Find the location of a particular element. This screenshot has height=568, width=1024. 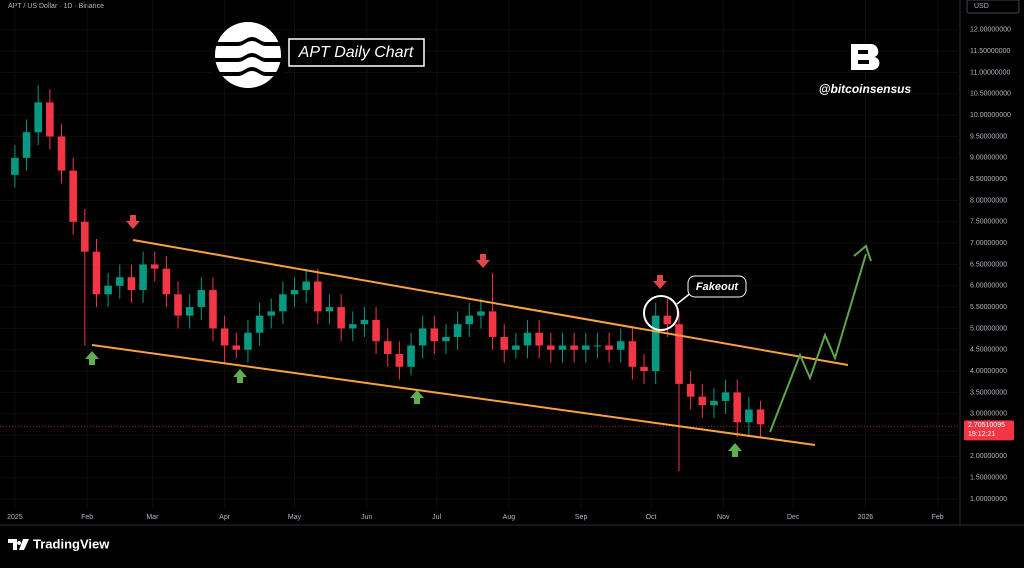

x-tick-label: Dec is located at coordinates (793, 517).